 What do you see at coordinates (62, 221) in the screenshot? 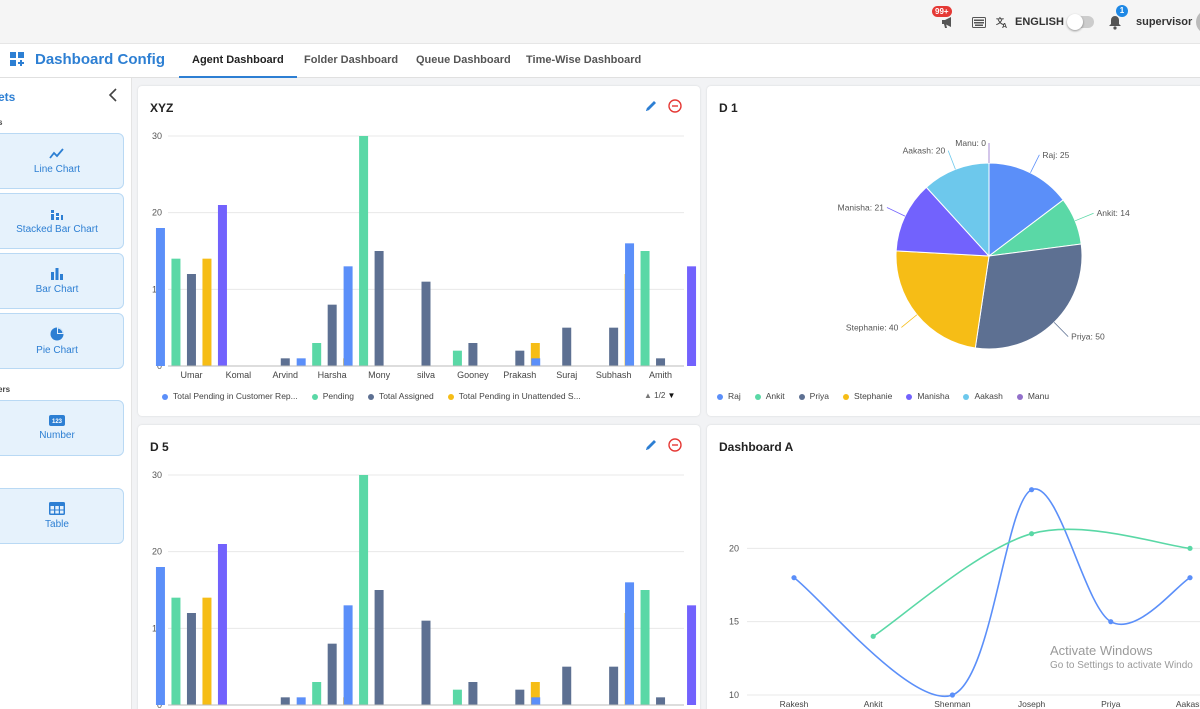
I see `sidebar-item-stacked-bar-chart: Stacked Bar Chart` at bounding box center [62, 221].